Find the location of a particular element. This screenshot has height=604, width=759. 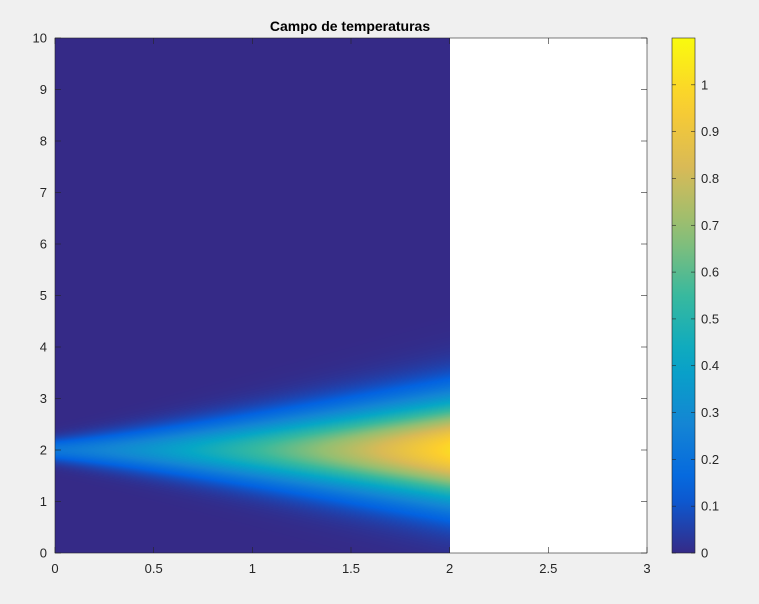

colorbar-tick-label: 0.4 is located at coordinates (710, 365).